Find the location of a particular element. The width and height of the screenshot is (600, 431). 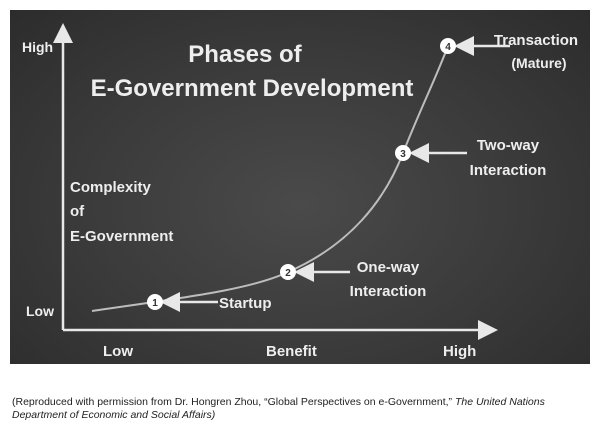

y-axis-label-3: E-Government is located at coordinates (121, 236).